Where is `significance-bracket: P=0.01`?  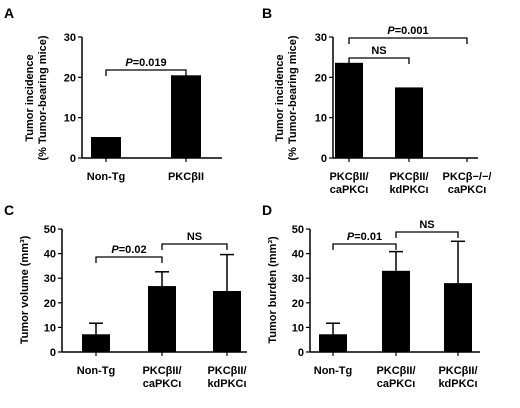
significance-bracket: P=0.01 is located at coordinates (364, 240).